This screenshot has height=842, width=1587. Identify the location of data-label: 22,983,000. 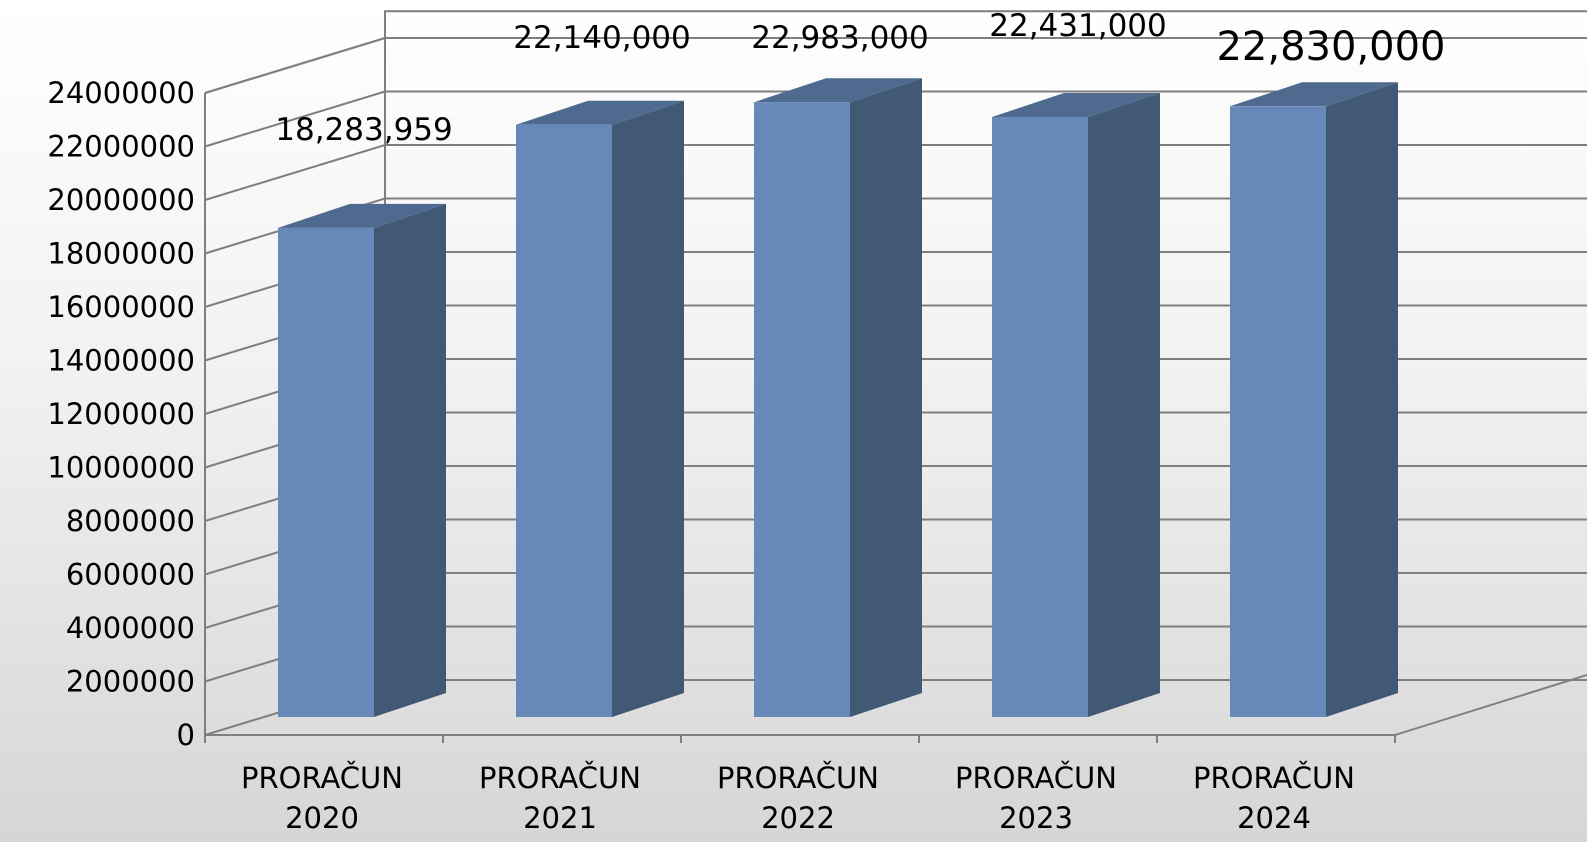
(840, 38).